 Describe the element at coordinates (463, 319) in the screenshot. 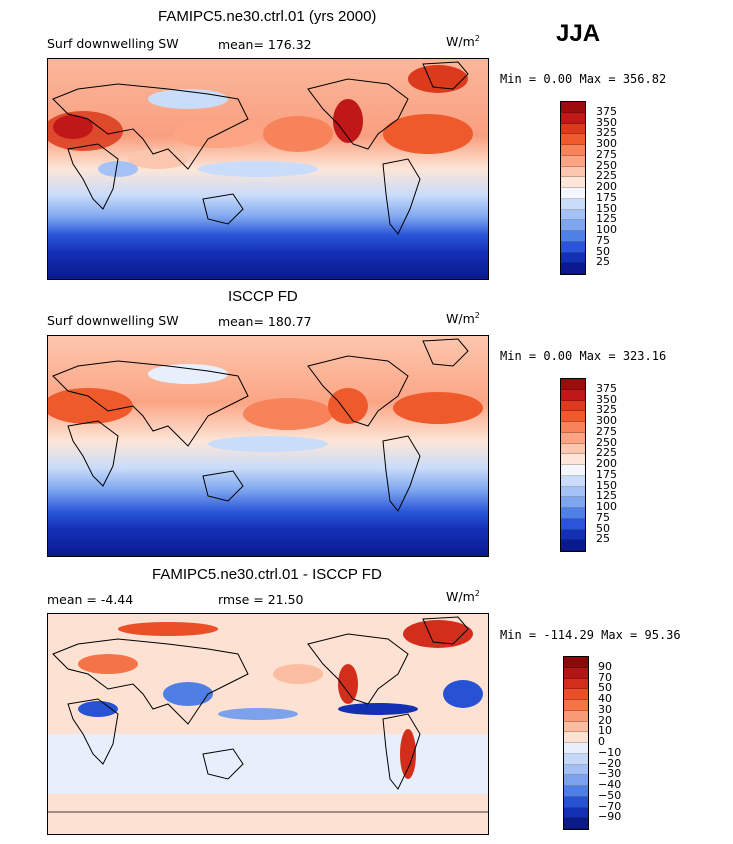

I see `panel-2-units: W/m2` at that location.